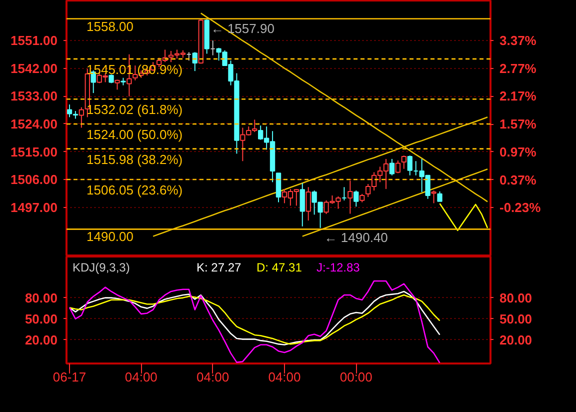 This screenshot has width=576, height=412. What do you see at coordinates (521, 208) in the screenshot?
I see `y2-tick-label: -0.23%` at bounding box center [521, 208].